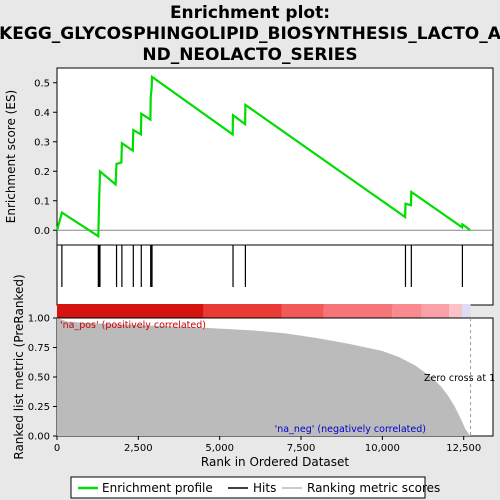 The height and width of the screenshot is (500, 500). Describe the element at coordinates (249, 55) in the screenshot. I see `title-line-3: ND_NEOLACTO_SERIES` at that location.